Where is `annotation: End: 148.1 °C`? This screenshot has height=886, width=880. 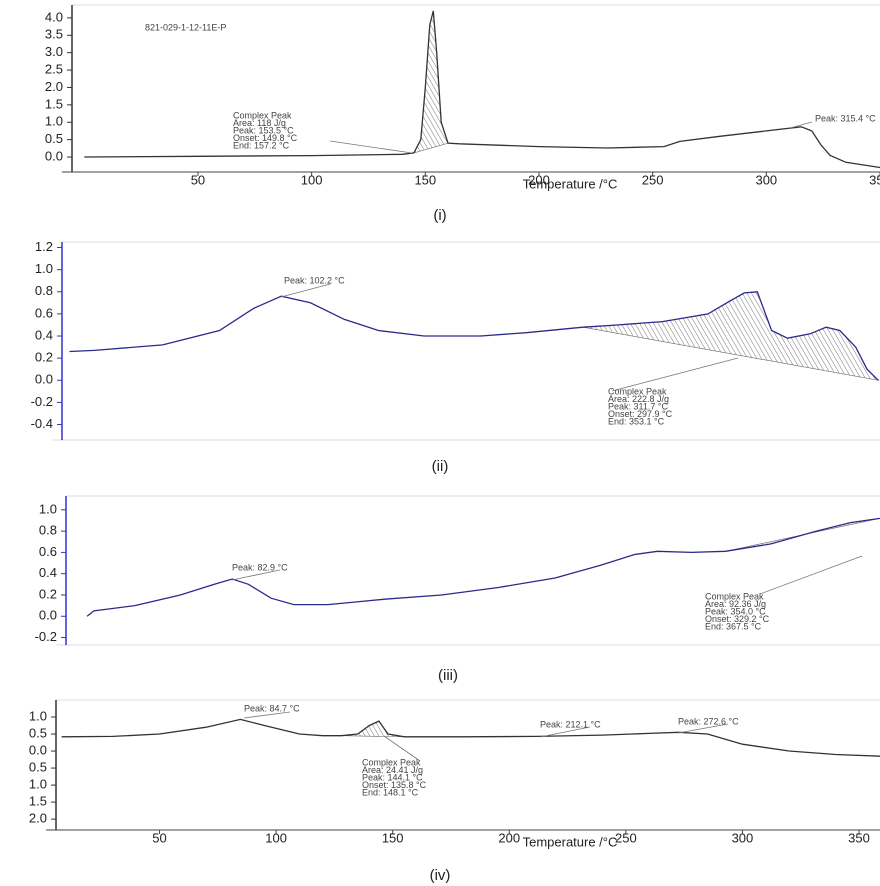
annotation: End: 148.1 °C is located at coordinates (390, 792).